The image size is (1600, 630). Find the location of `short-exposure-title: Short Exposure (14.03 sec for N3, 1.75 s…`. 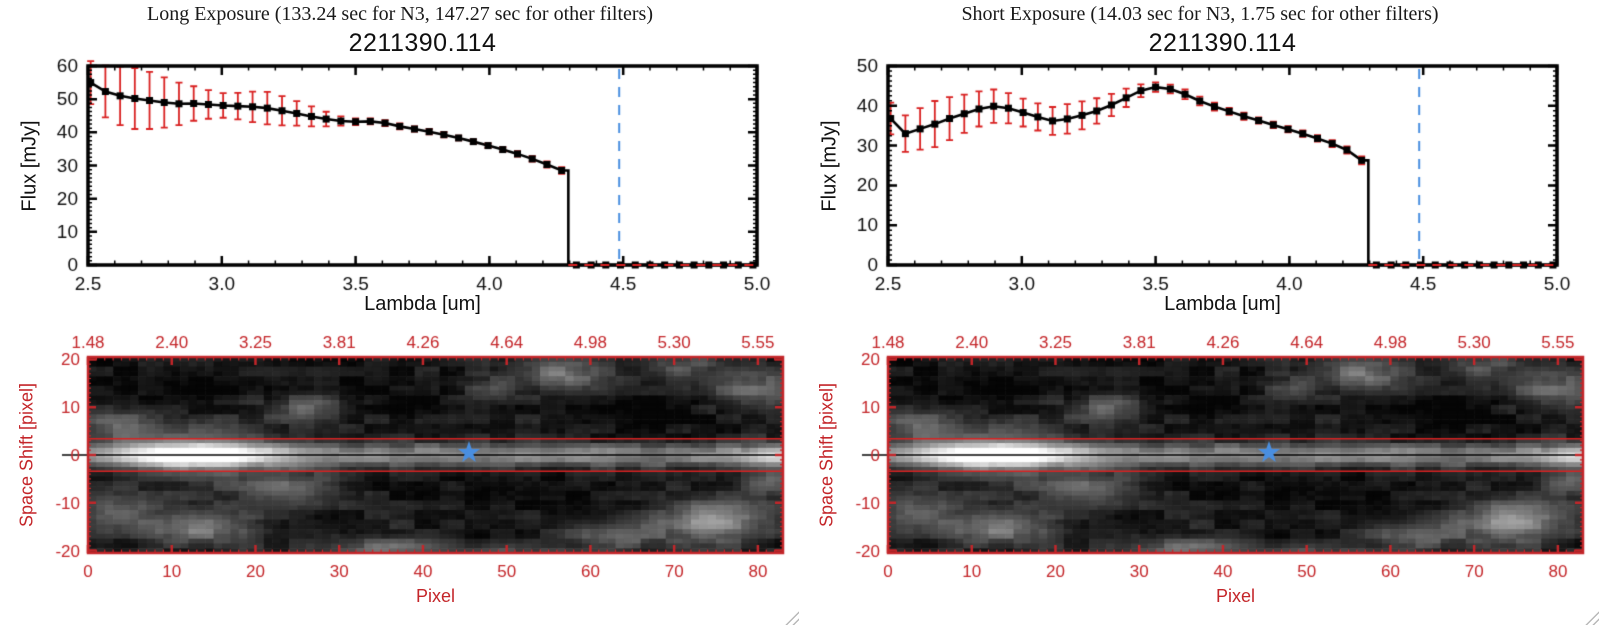

short-exposure-title: Short Exposure (14.03 sec for N3, 1.75 s… is located at coordinates (1200, 14).